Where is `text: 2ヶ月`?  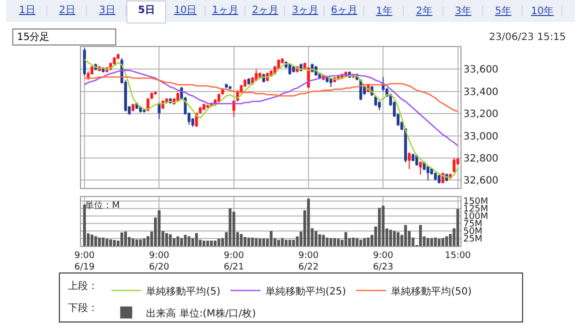 text: 2ヶ月 is located at coordinates (265, 10).